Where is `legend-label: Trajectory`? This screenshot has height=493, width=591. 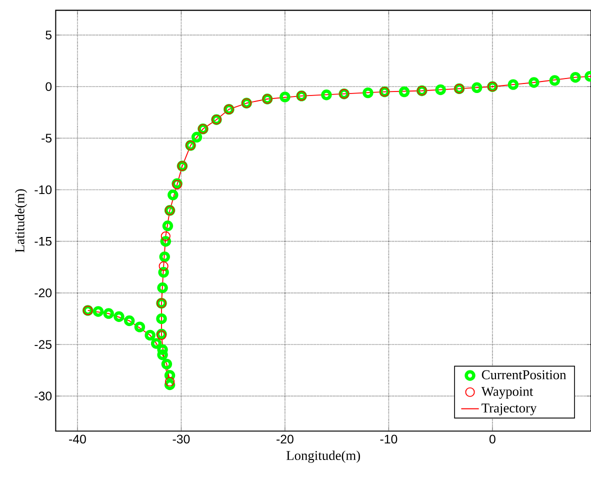 legend-label: Trajectory is located at coordinates (509, 410).